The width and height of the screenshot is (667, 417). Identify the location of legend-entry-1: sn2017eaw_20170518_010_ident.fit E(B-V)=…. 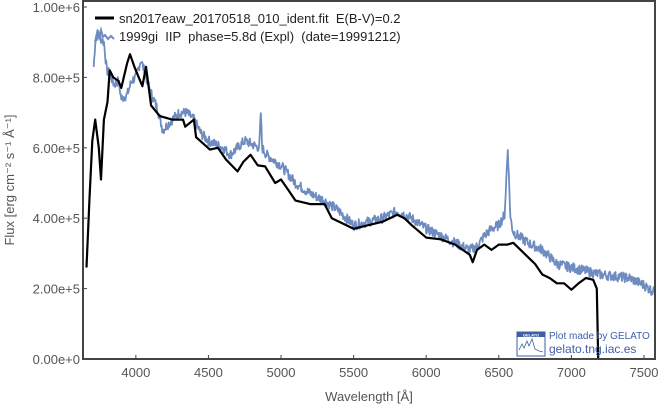
(260, 18).